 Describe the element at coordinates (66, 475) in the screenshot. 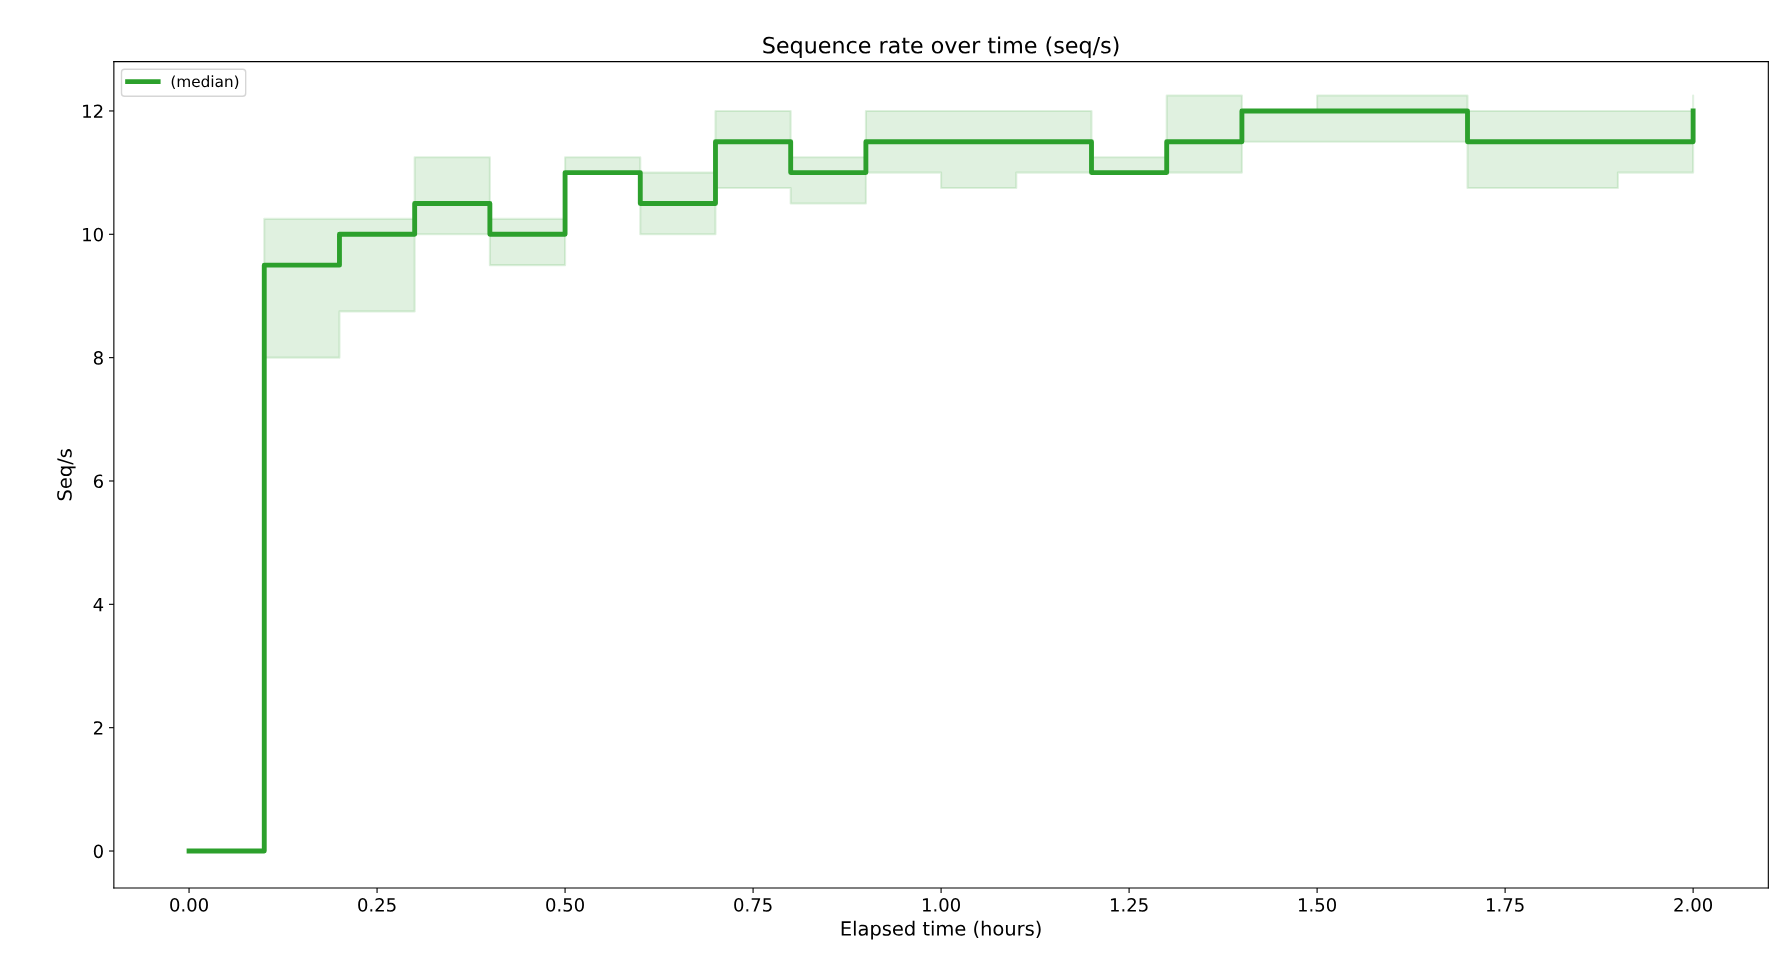

I see `y-axis-title: Seq/s` at that location.